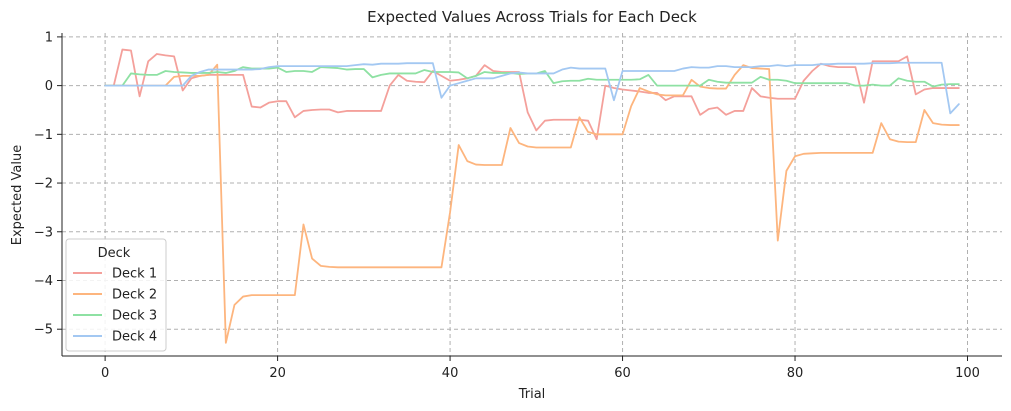  Describe the element at coordinates (450, 373) in the screenshot. I see `x-tick-label: 40` at that location.